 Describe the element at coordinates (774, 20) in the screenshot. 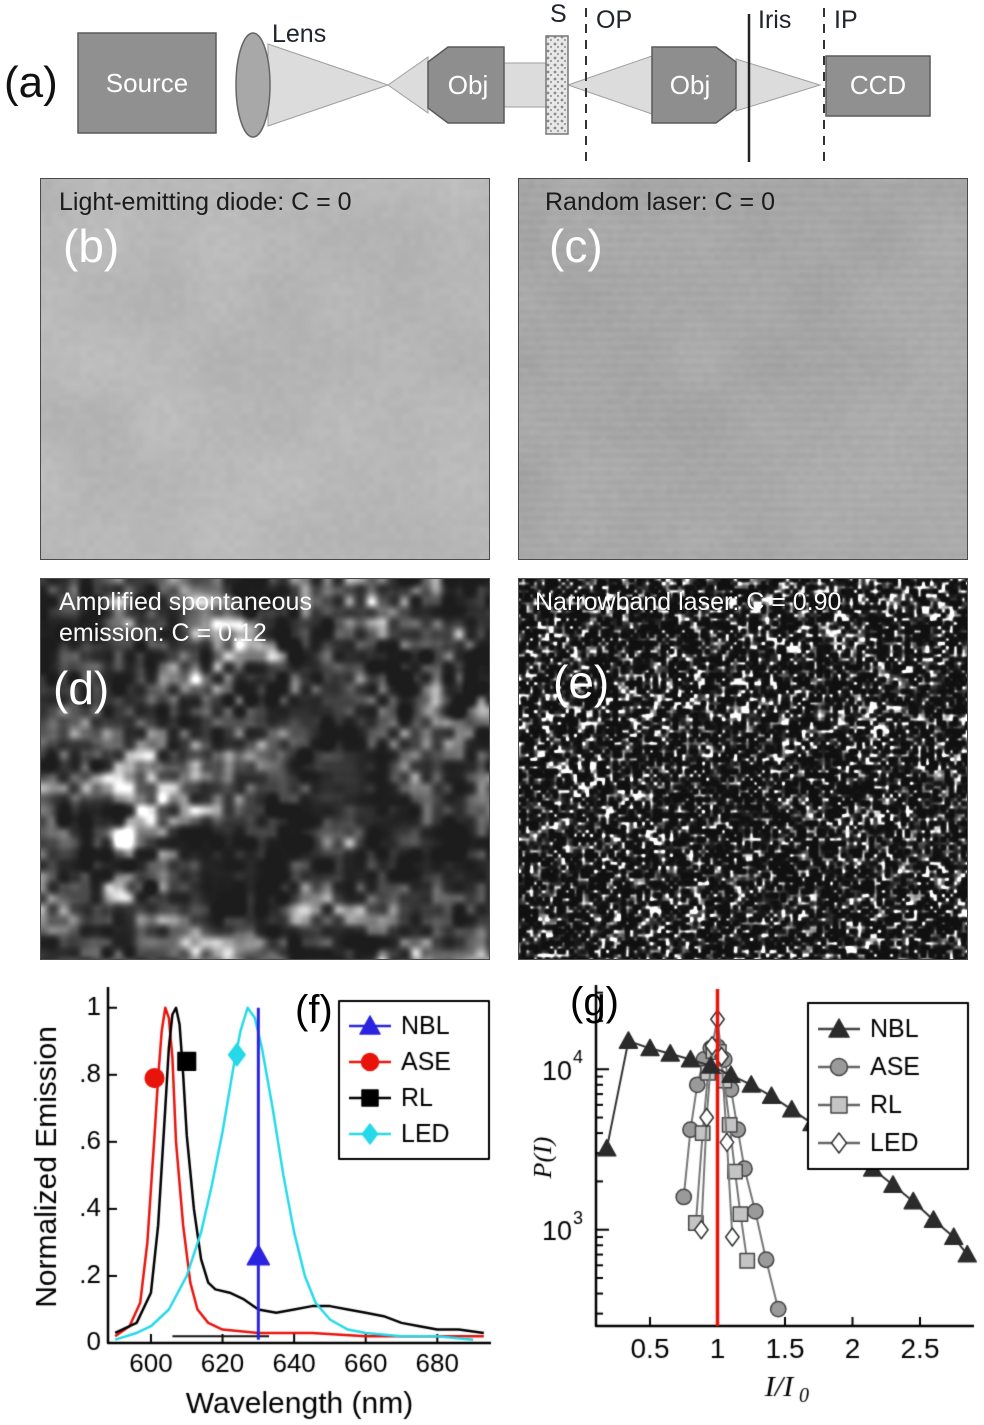

I see `iris-label: Iris` at that location.